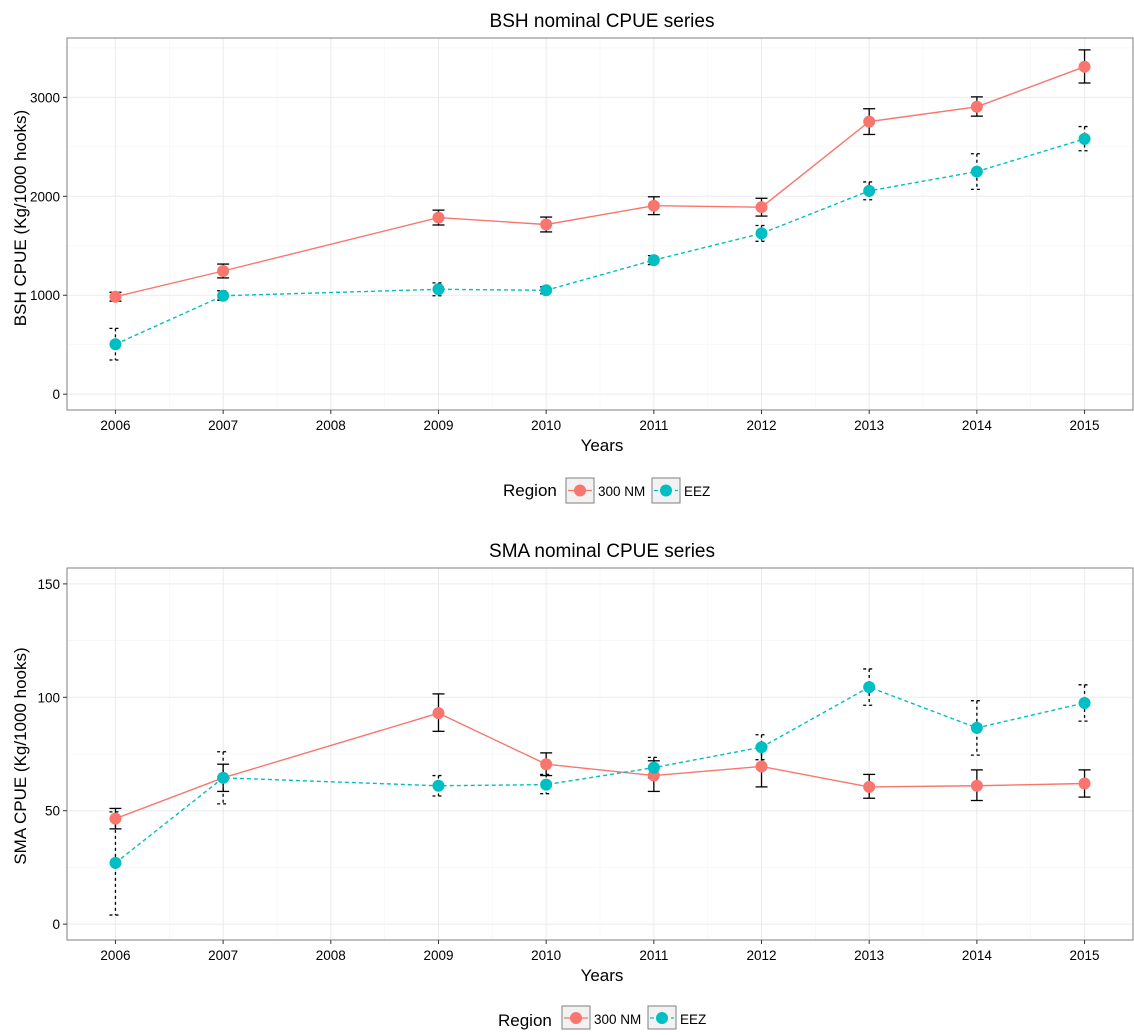 This screenshot has width=1134, height=1035. What do you see at coordinates (45, 97) in the screenshot?
I see `y-tick-label: 3000` at bounding box center [45, 97].